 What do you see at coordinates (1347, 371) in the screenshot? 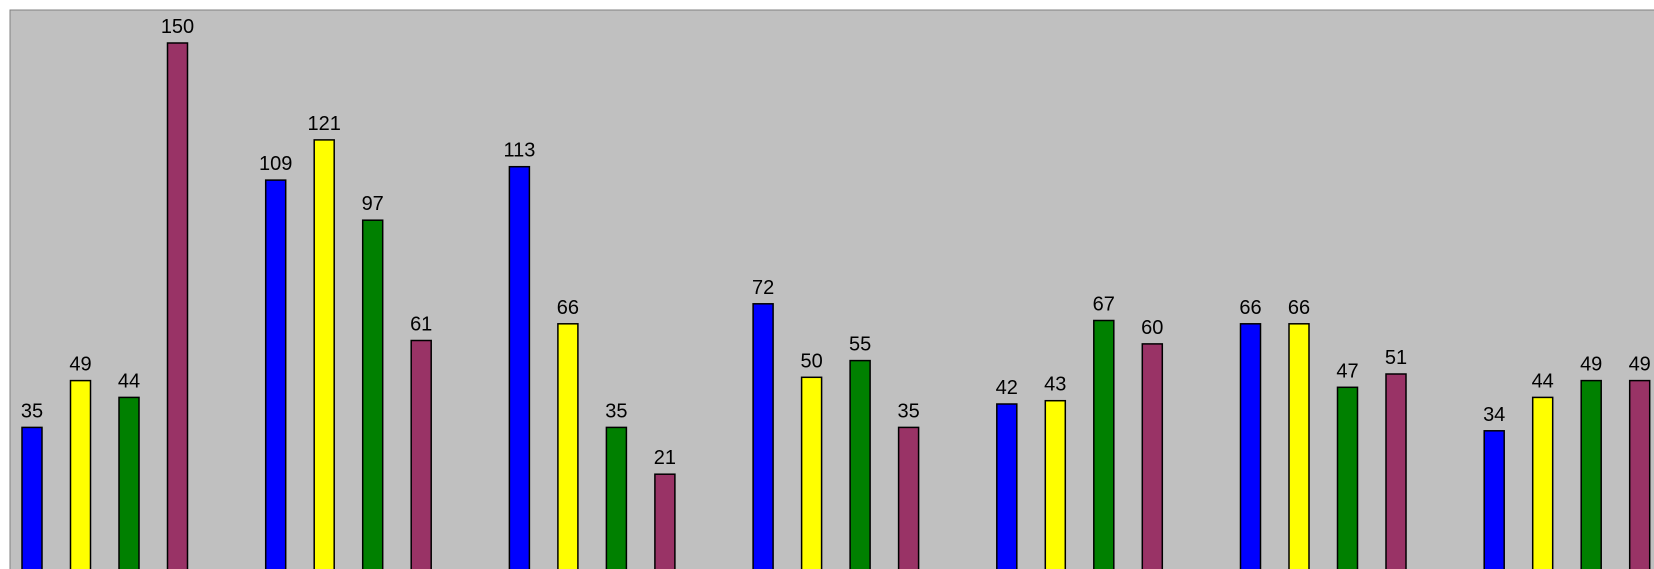
I see `data-label: 47` at bounding box center [1347, 371].